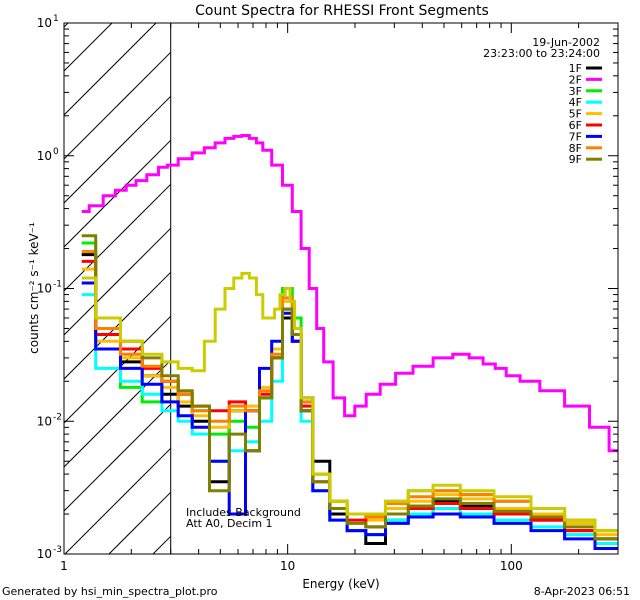 The height and width of the screenshot is (600, 640). I want to click on legend-label: 6F, so click(575, 125).